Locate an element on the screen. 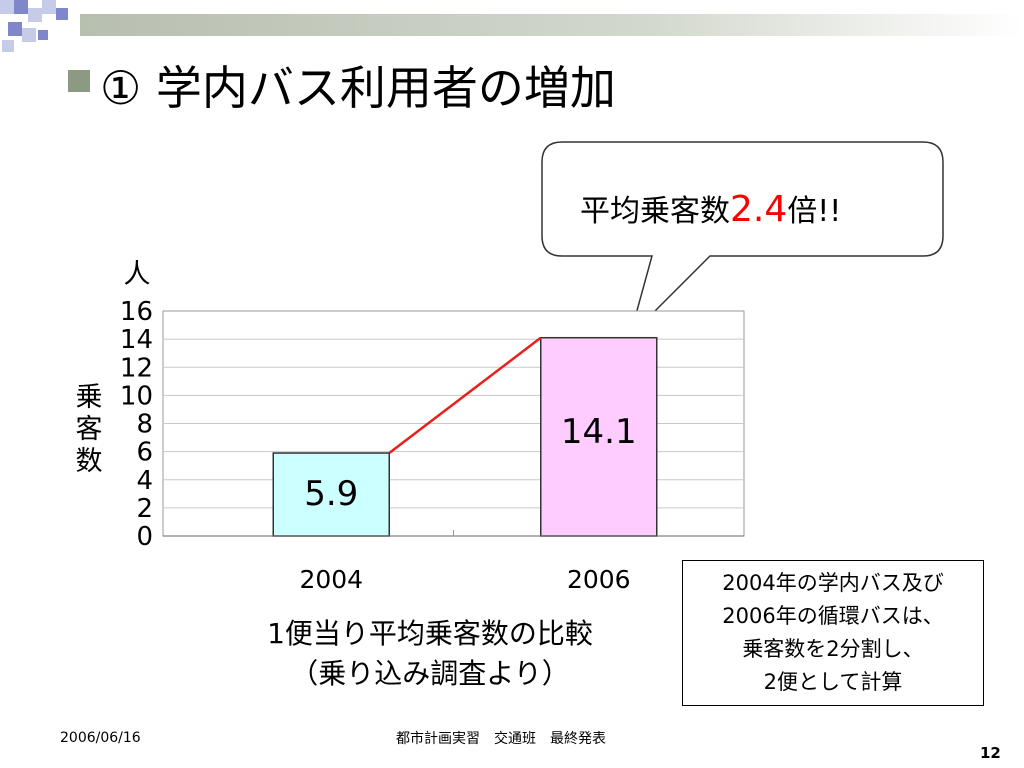  y-unit-label: 人 is located at coordinates (137, 274).